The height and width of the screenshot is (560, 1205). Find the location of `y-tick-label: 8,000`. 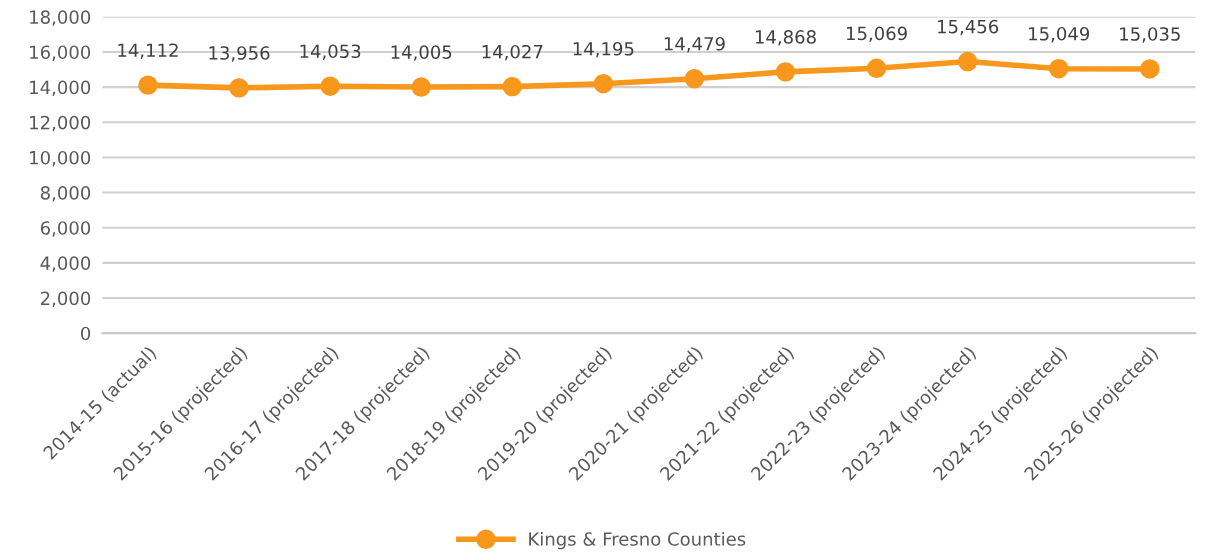

y-tick-label: 8,000 is located at coordinates (65, 194).